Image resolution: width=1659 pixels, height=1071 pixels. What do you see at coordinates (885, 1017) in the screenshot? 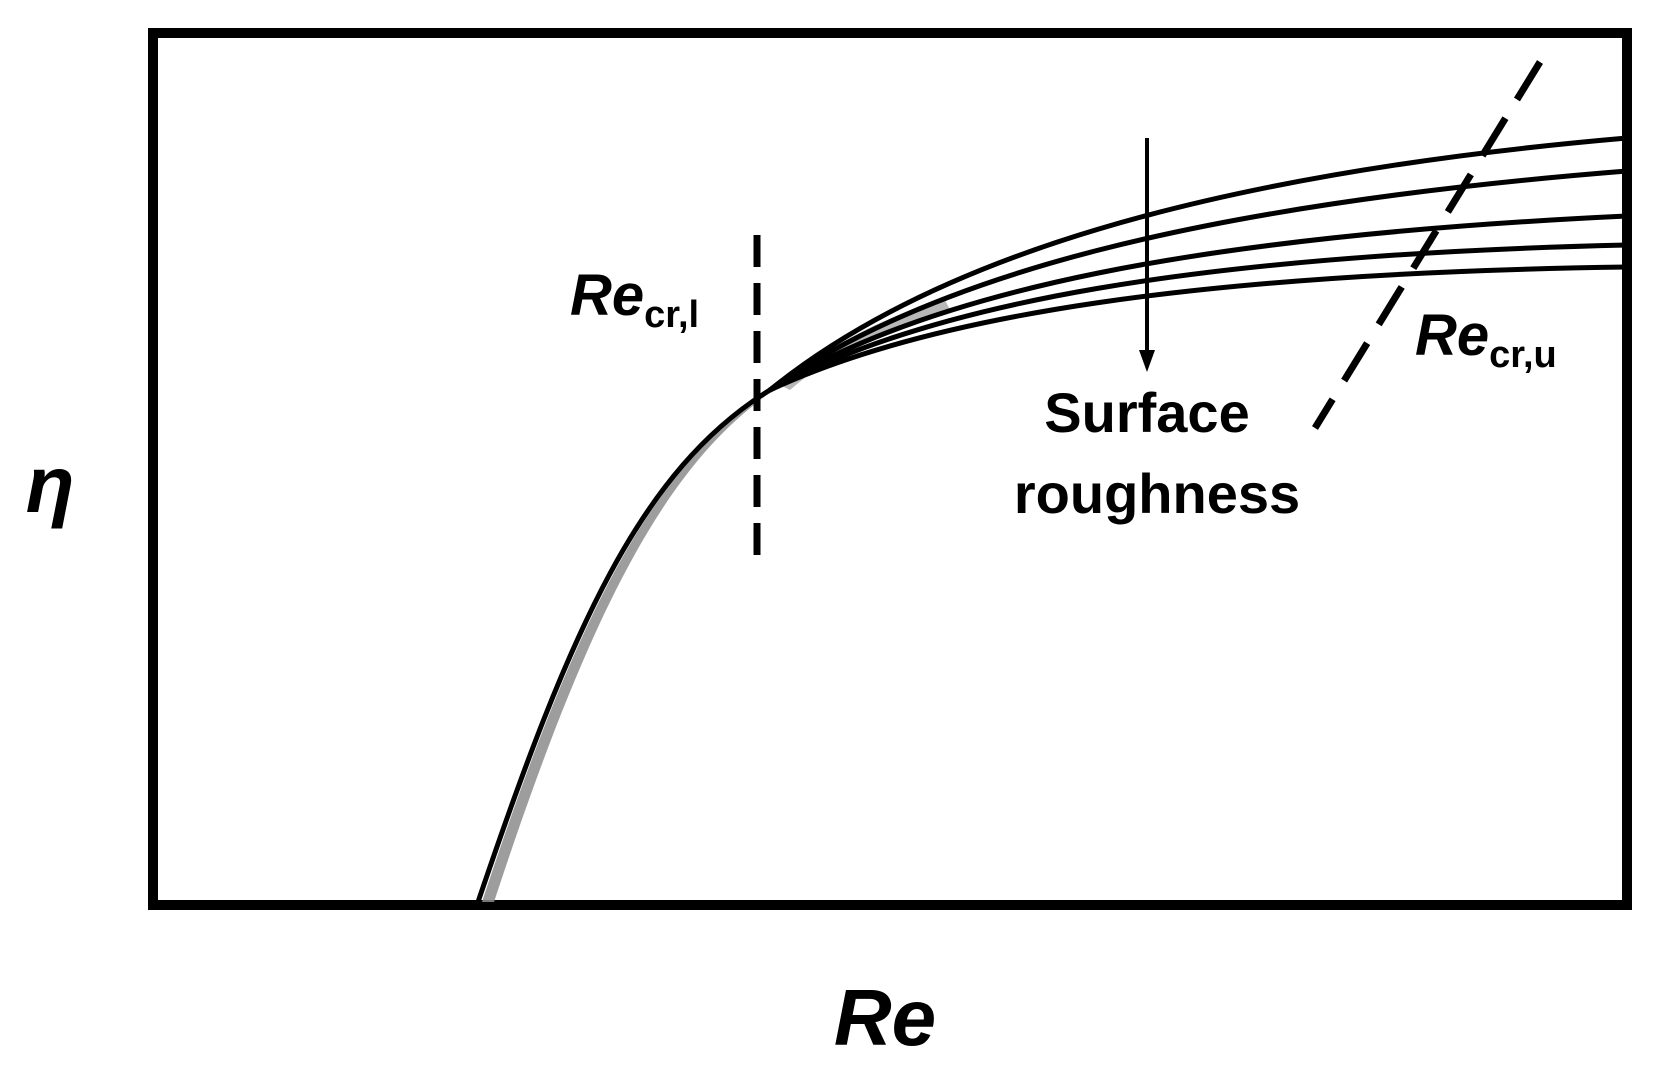
I see `x-axis-label: Re` at bounding box center [885, 1017].